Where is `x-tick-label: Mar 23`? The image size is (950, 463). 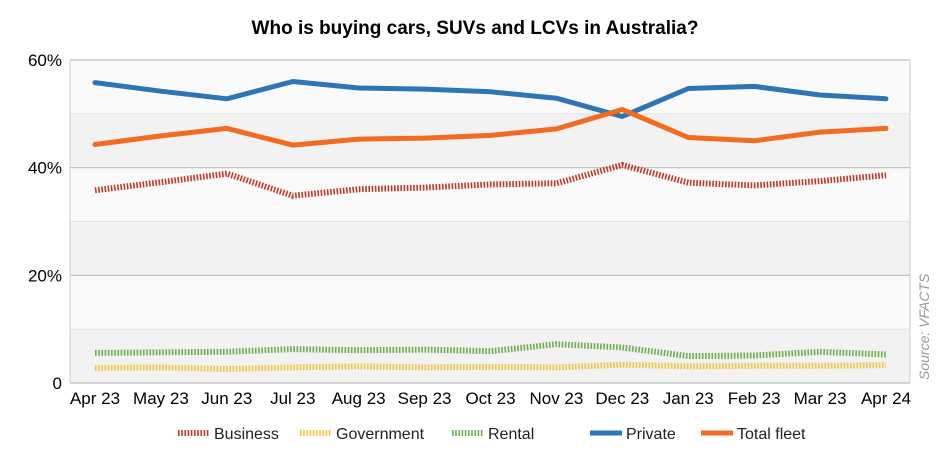 x-tick-label: Mar 23 is located at coordinates (820, 398).